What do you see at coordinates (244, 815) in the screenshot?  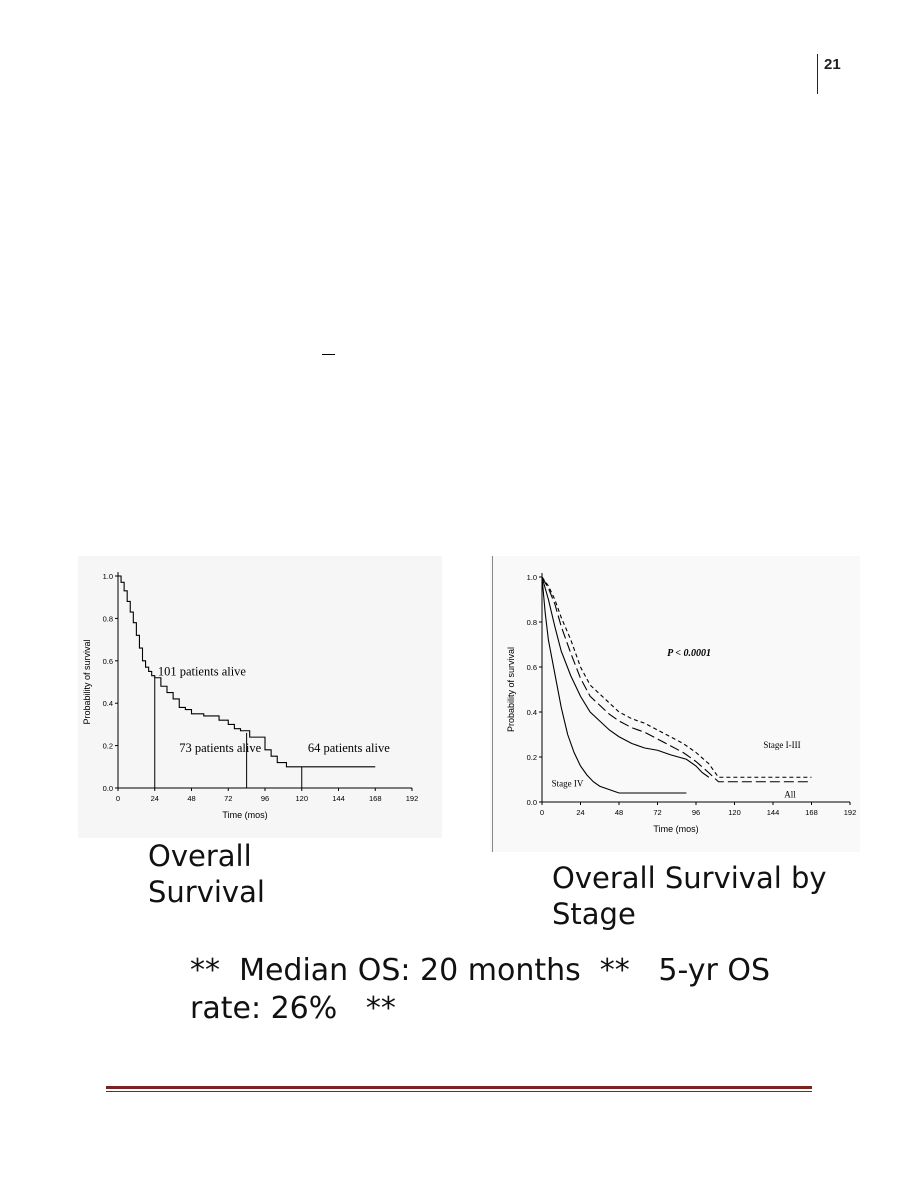 I see `chart1-x-axis-label: Time (mos)` at bounding box center [244, 815].